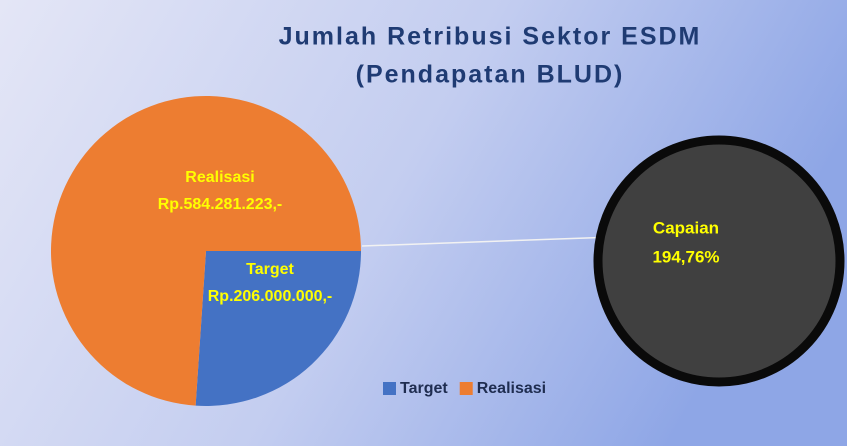 Image resolution: width=847 pixels, height=446 pixels. What do you see at coordinates (424, 388) in the screenshot?
I see `legend-label: Target` at bounding box center [424, 388].